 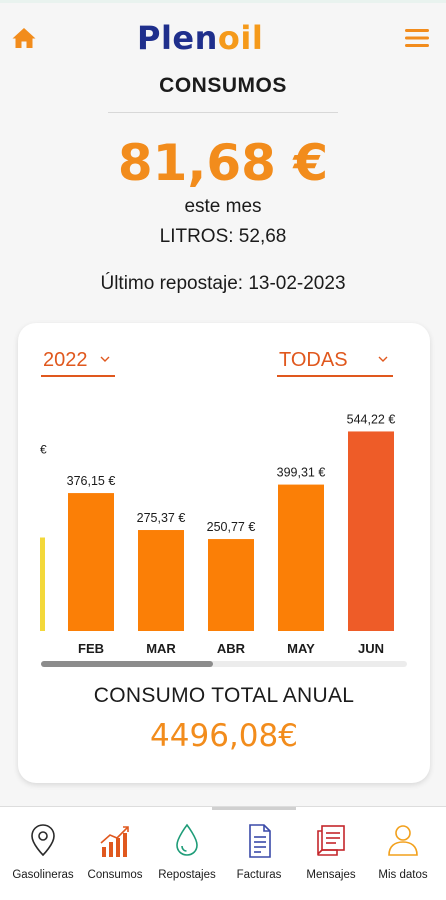 I want to click on nav-label: Facturas, so click(x=259, y=875).